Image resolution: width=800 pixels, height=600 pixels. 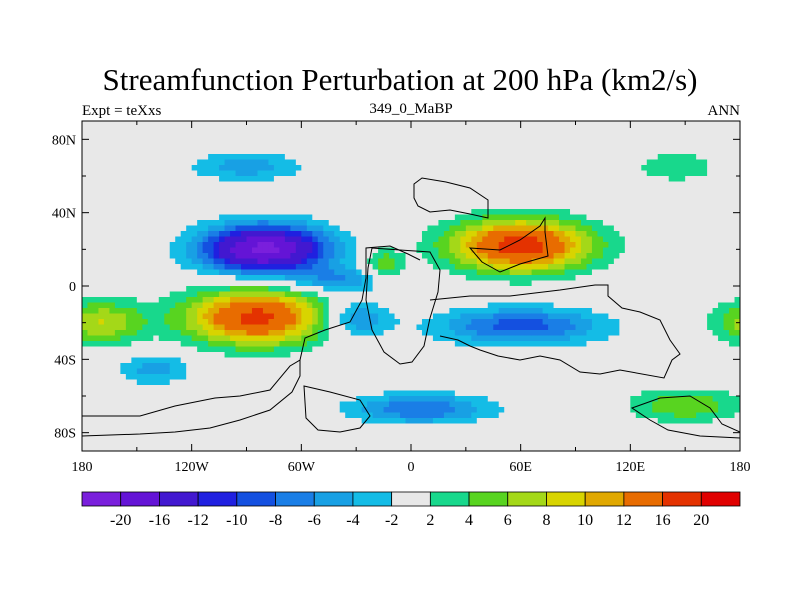 I want to click on x-tick-label: 60W, so click(x=302, y=467).